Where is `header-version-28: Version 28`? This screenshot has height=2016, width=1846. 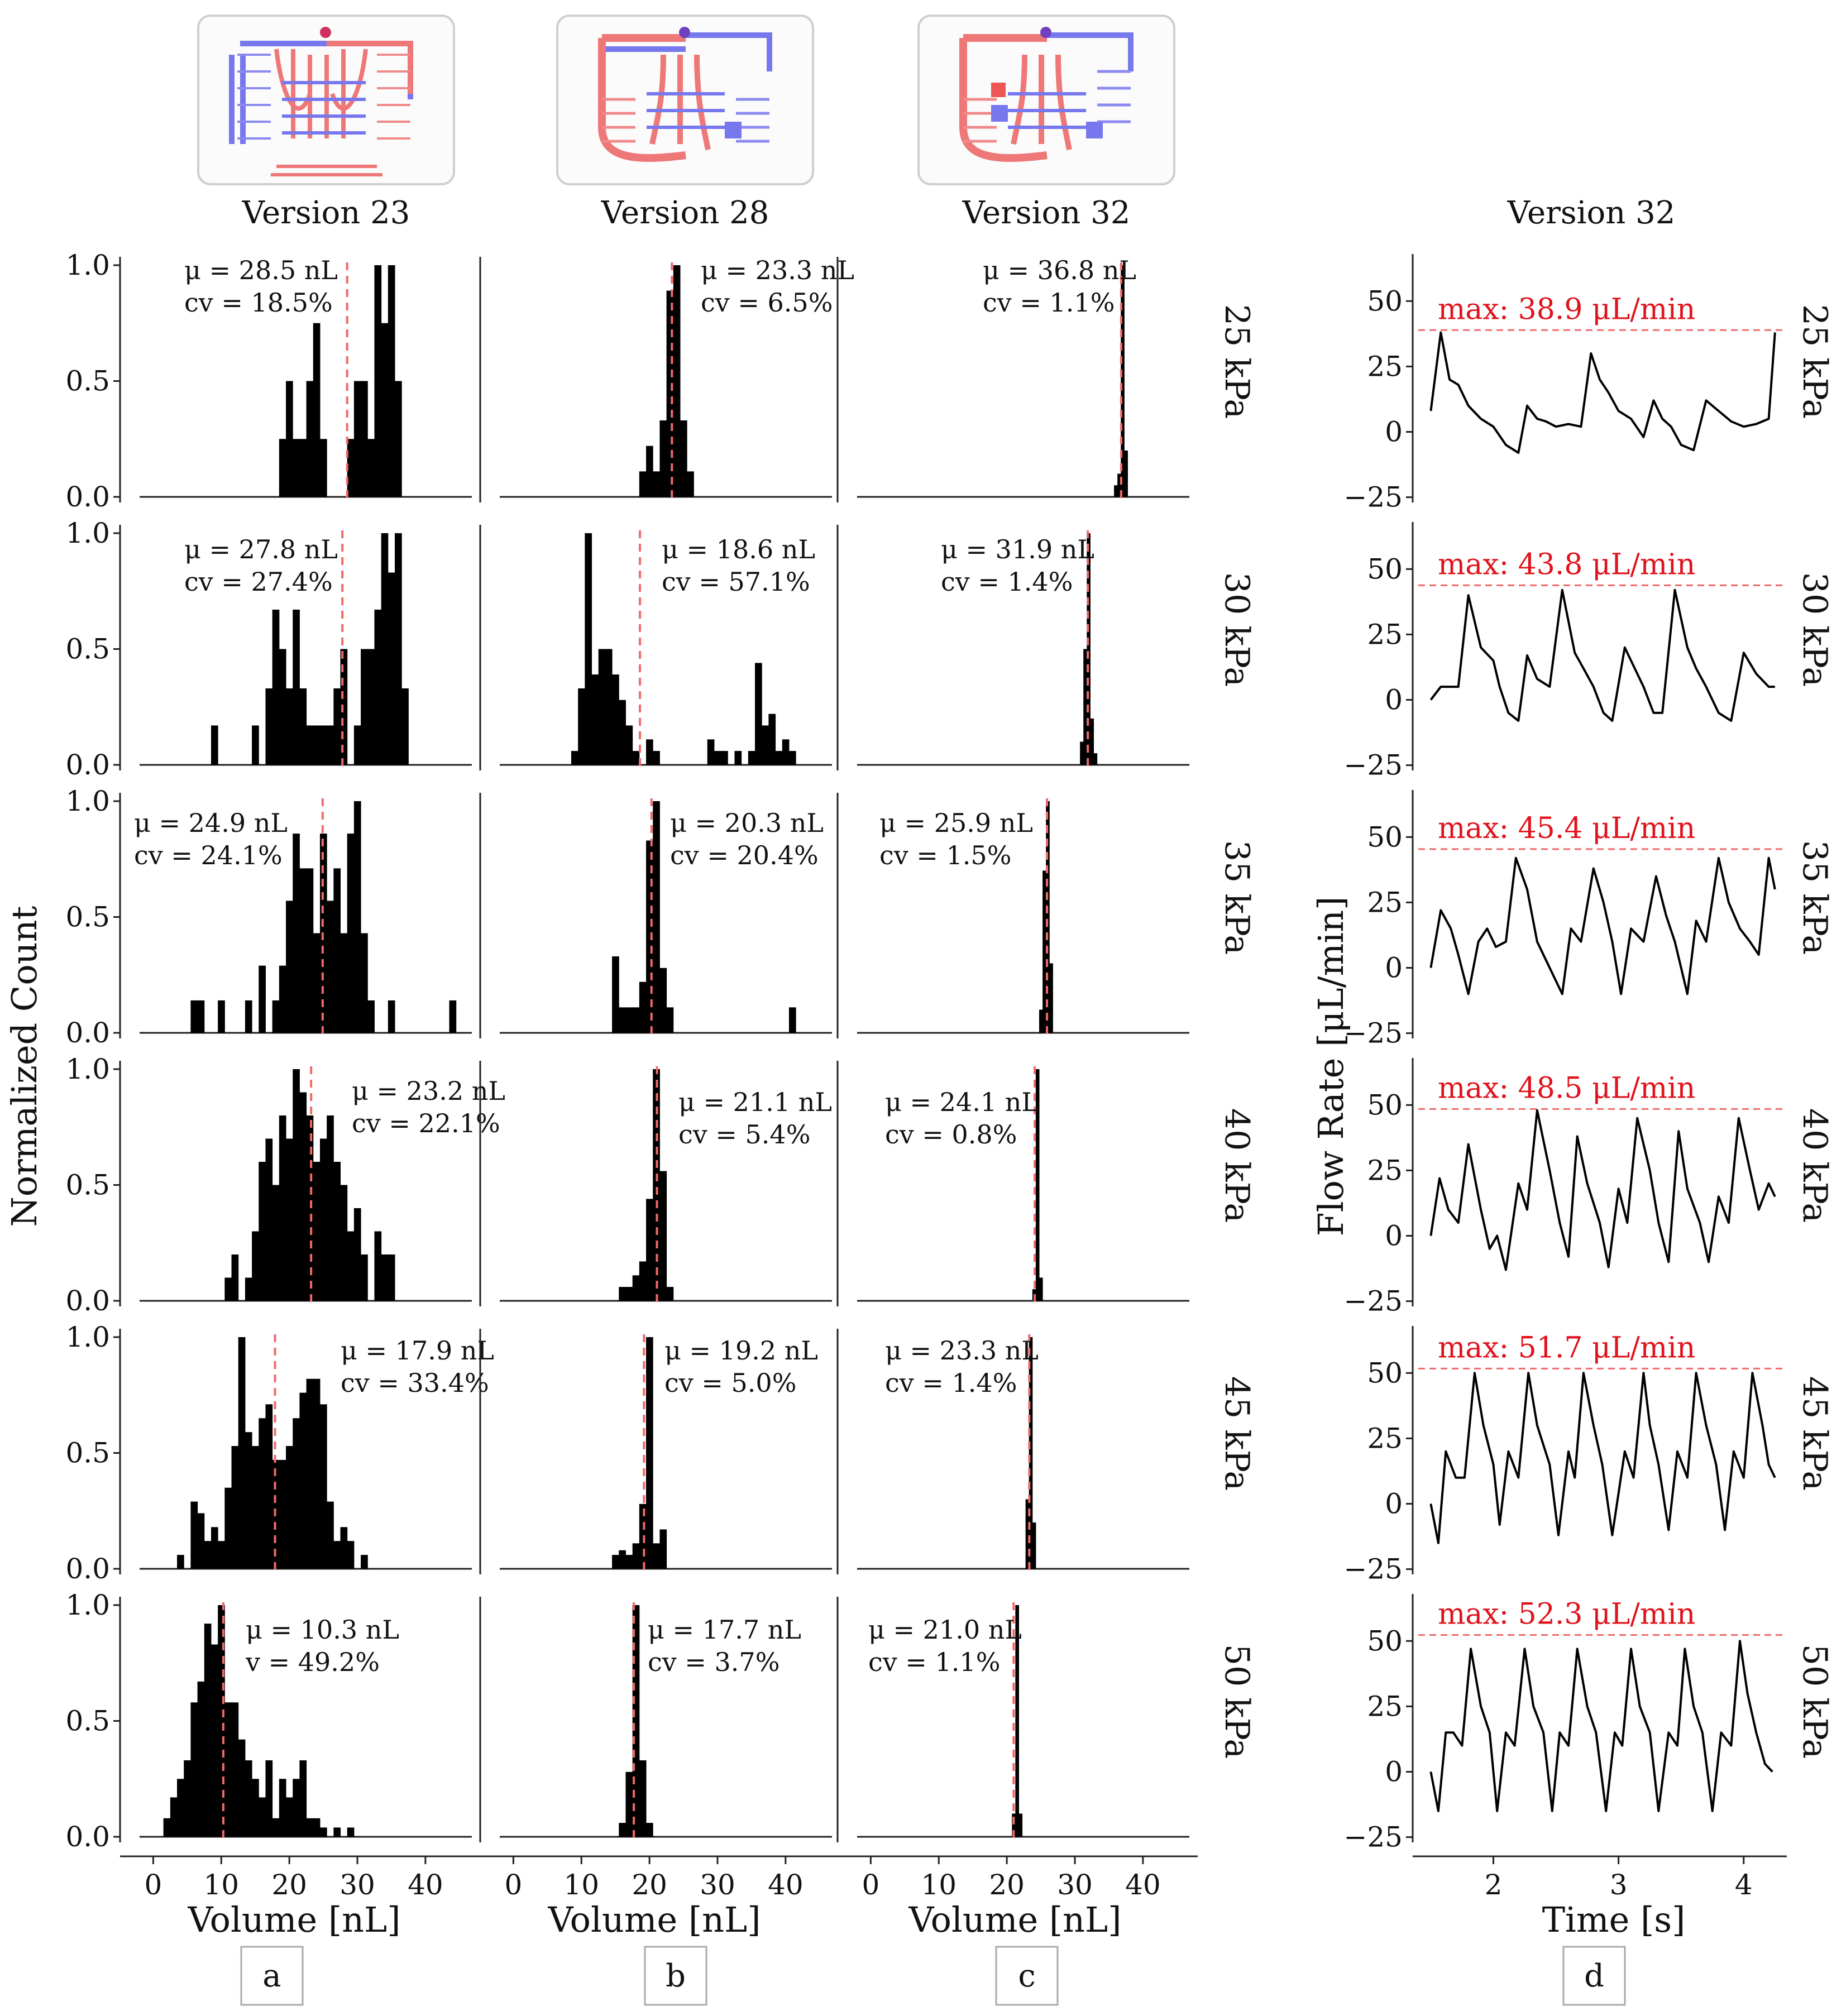 header-version-28: Version 28 is located at coordinates (685, 213).